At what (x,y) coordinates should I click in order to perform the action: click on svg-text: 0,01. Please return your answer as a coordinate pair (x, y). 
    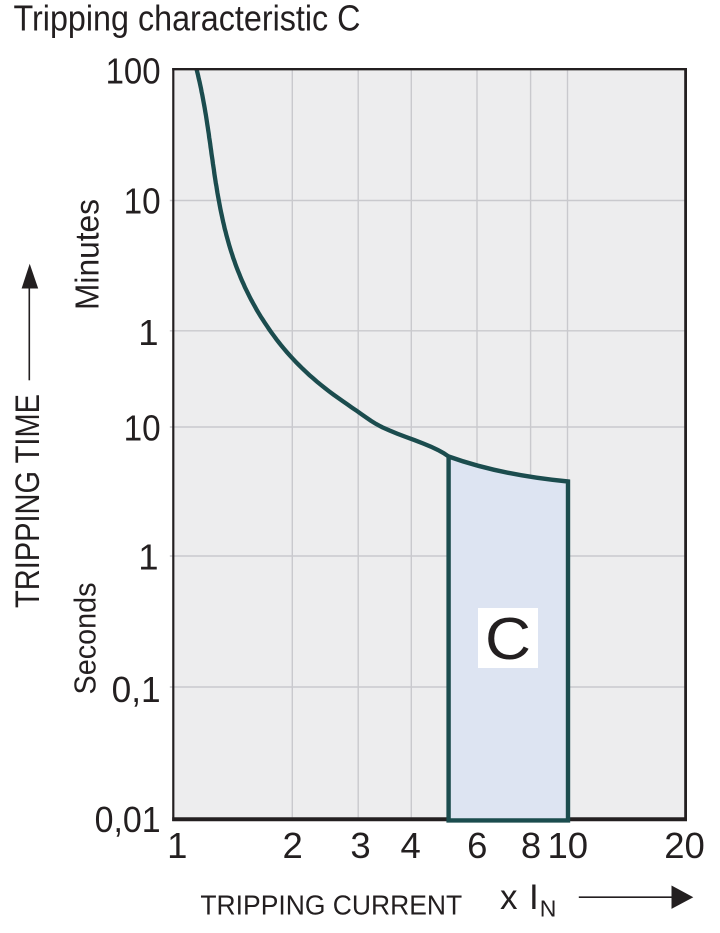
    Looking at the image, I should click on (128, 819).